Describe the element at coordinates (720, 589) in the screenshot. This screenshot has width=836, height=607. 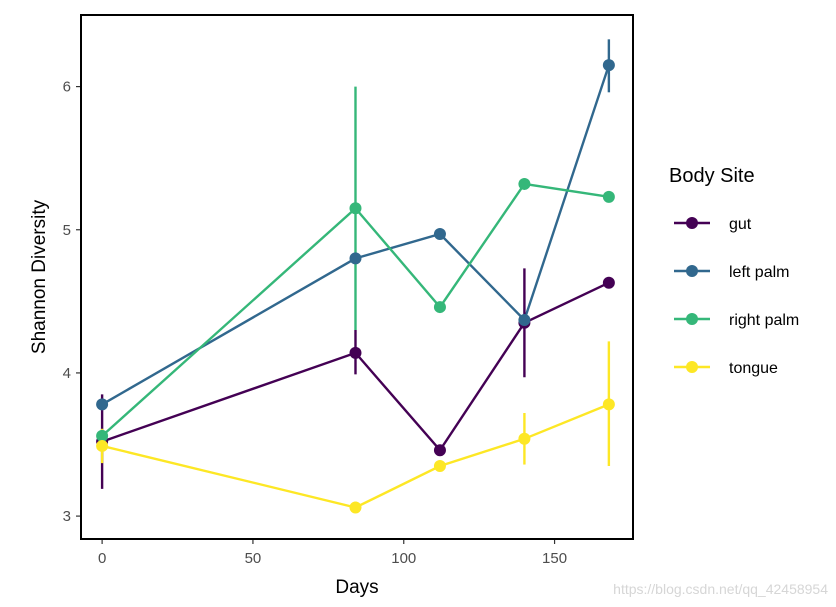
I see `watermark-text: https://blog.csdn.net/qq_42458954` at that location.